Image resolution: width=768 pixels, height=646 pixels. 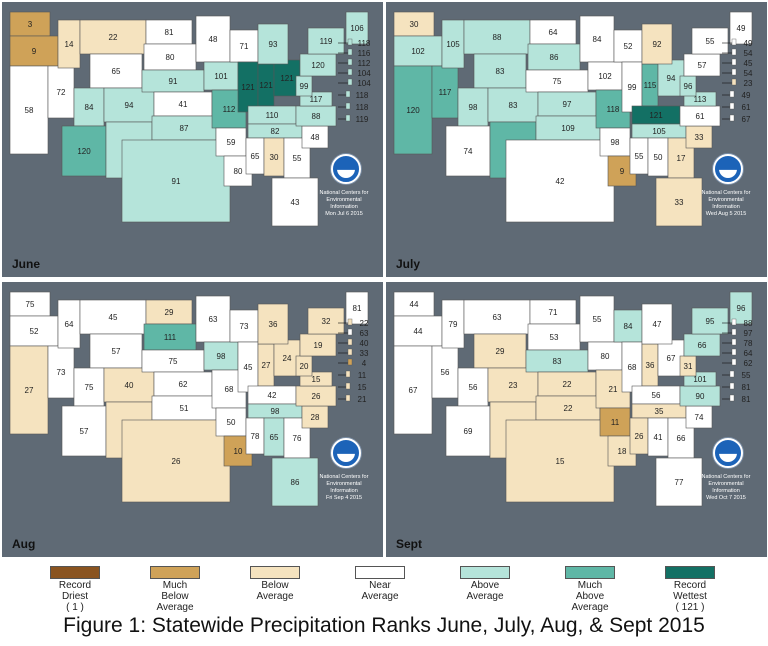 I want to click on rank-label-mt: 45, so click(x=113, y=317).